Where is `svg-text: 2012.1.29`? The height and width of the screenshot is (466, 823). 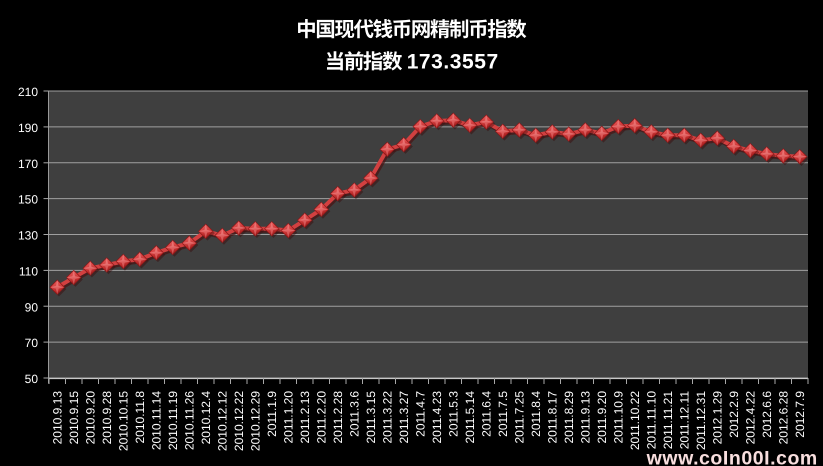
svg-text: 2012.1.29 is located at coordinates (717, 418).